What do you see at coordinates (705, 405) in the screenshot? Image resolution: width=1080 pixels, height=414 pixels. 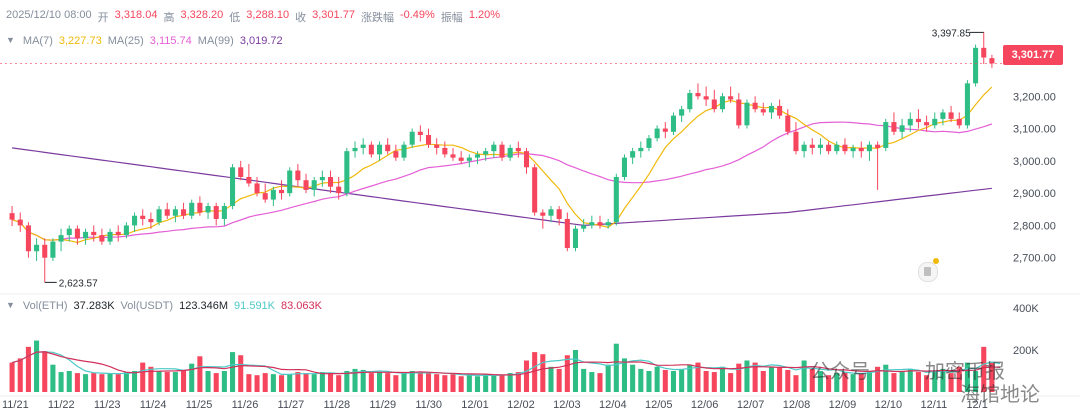 I see `x-tick-label: 12/06` at bounding box center [705, 405].